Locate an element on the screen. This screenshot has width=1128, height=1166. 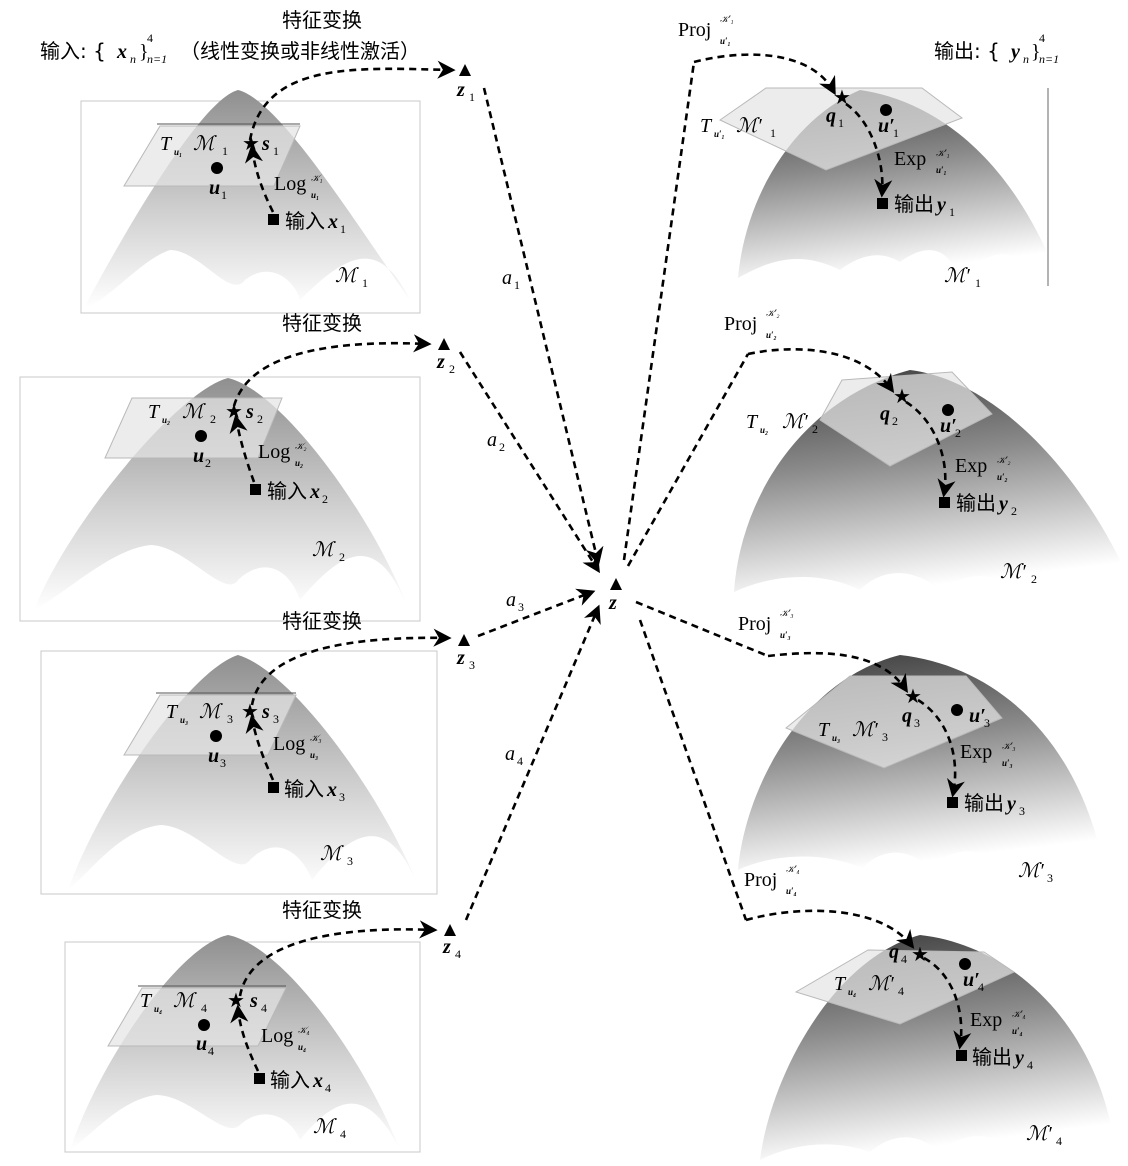
manifold-label: ℳ is located at coordinates (347, 276).